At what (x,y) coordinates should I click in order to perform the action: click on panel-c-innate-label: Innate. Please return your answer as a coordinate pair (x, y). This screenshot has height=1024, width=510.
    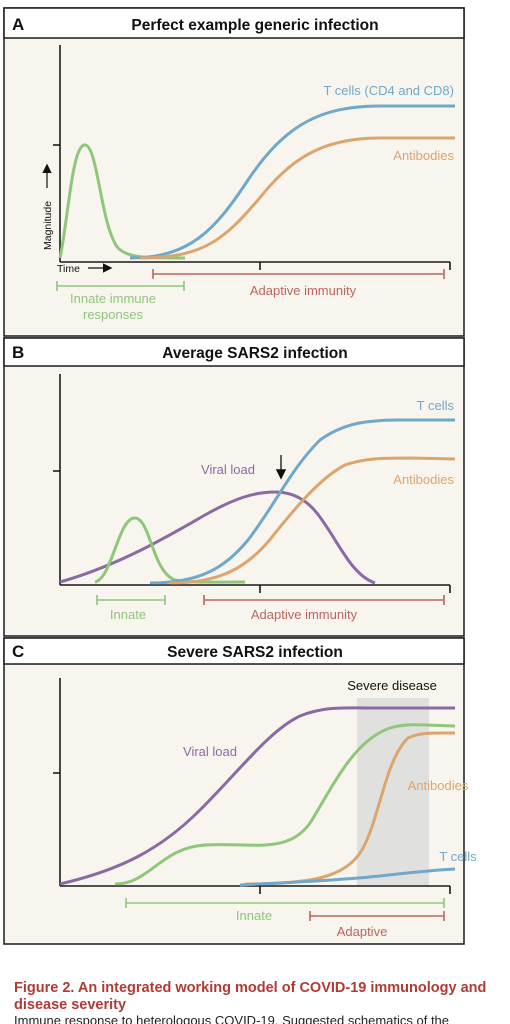
    Looking at the image, I should click on (254, 915).